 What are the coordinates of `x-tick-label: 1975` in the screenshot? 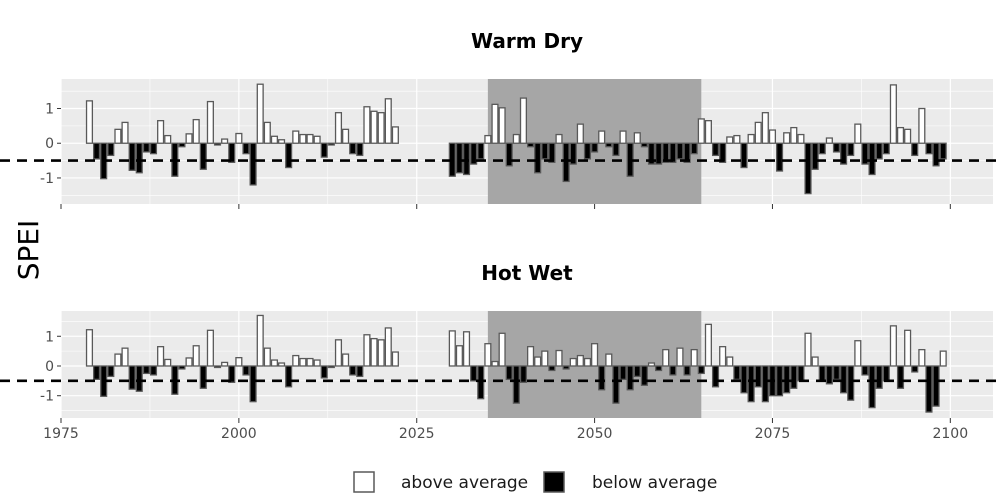 It's located at (61, 434).